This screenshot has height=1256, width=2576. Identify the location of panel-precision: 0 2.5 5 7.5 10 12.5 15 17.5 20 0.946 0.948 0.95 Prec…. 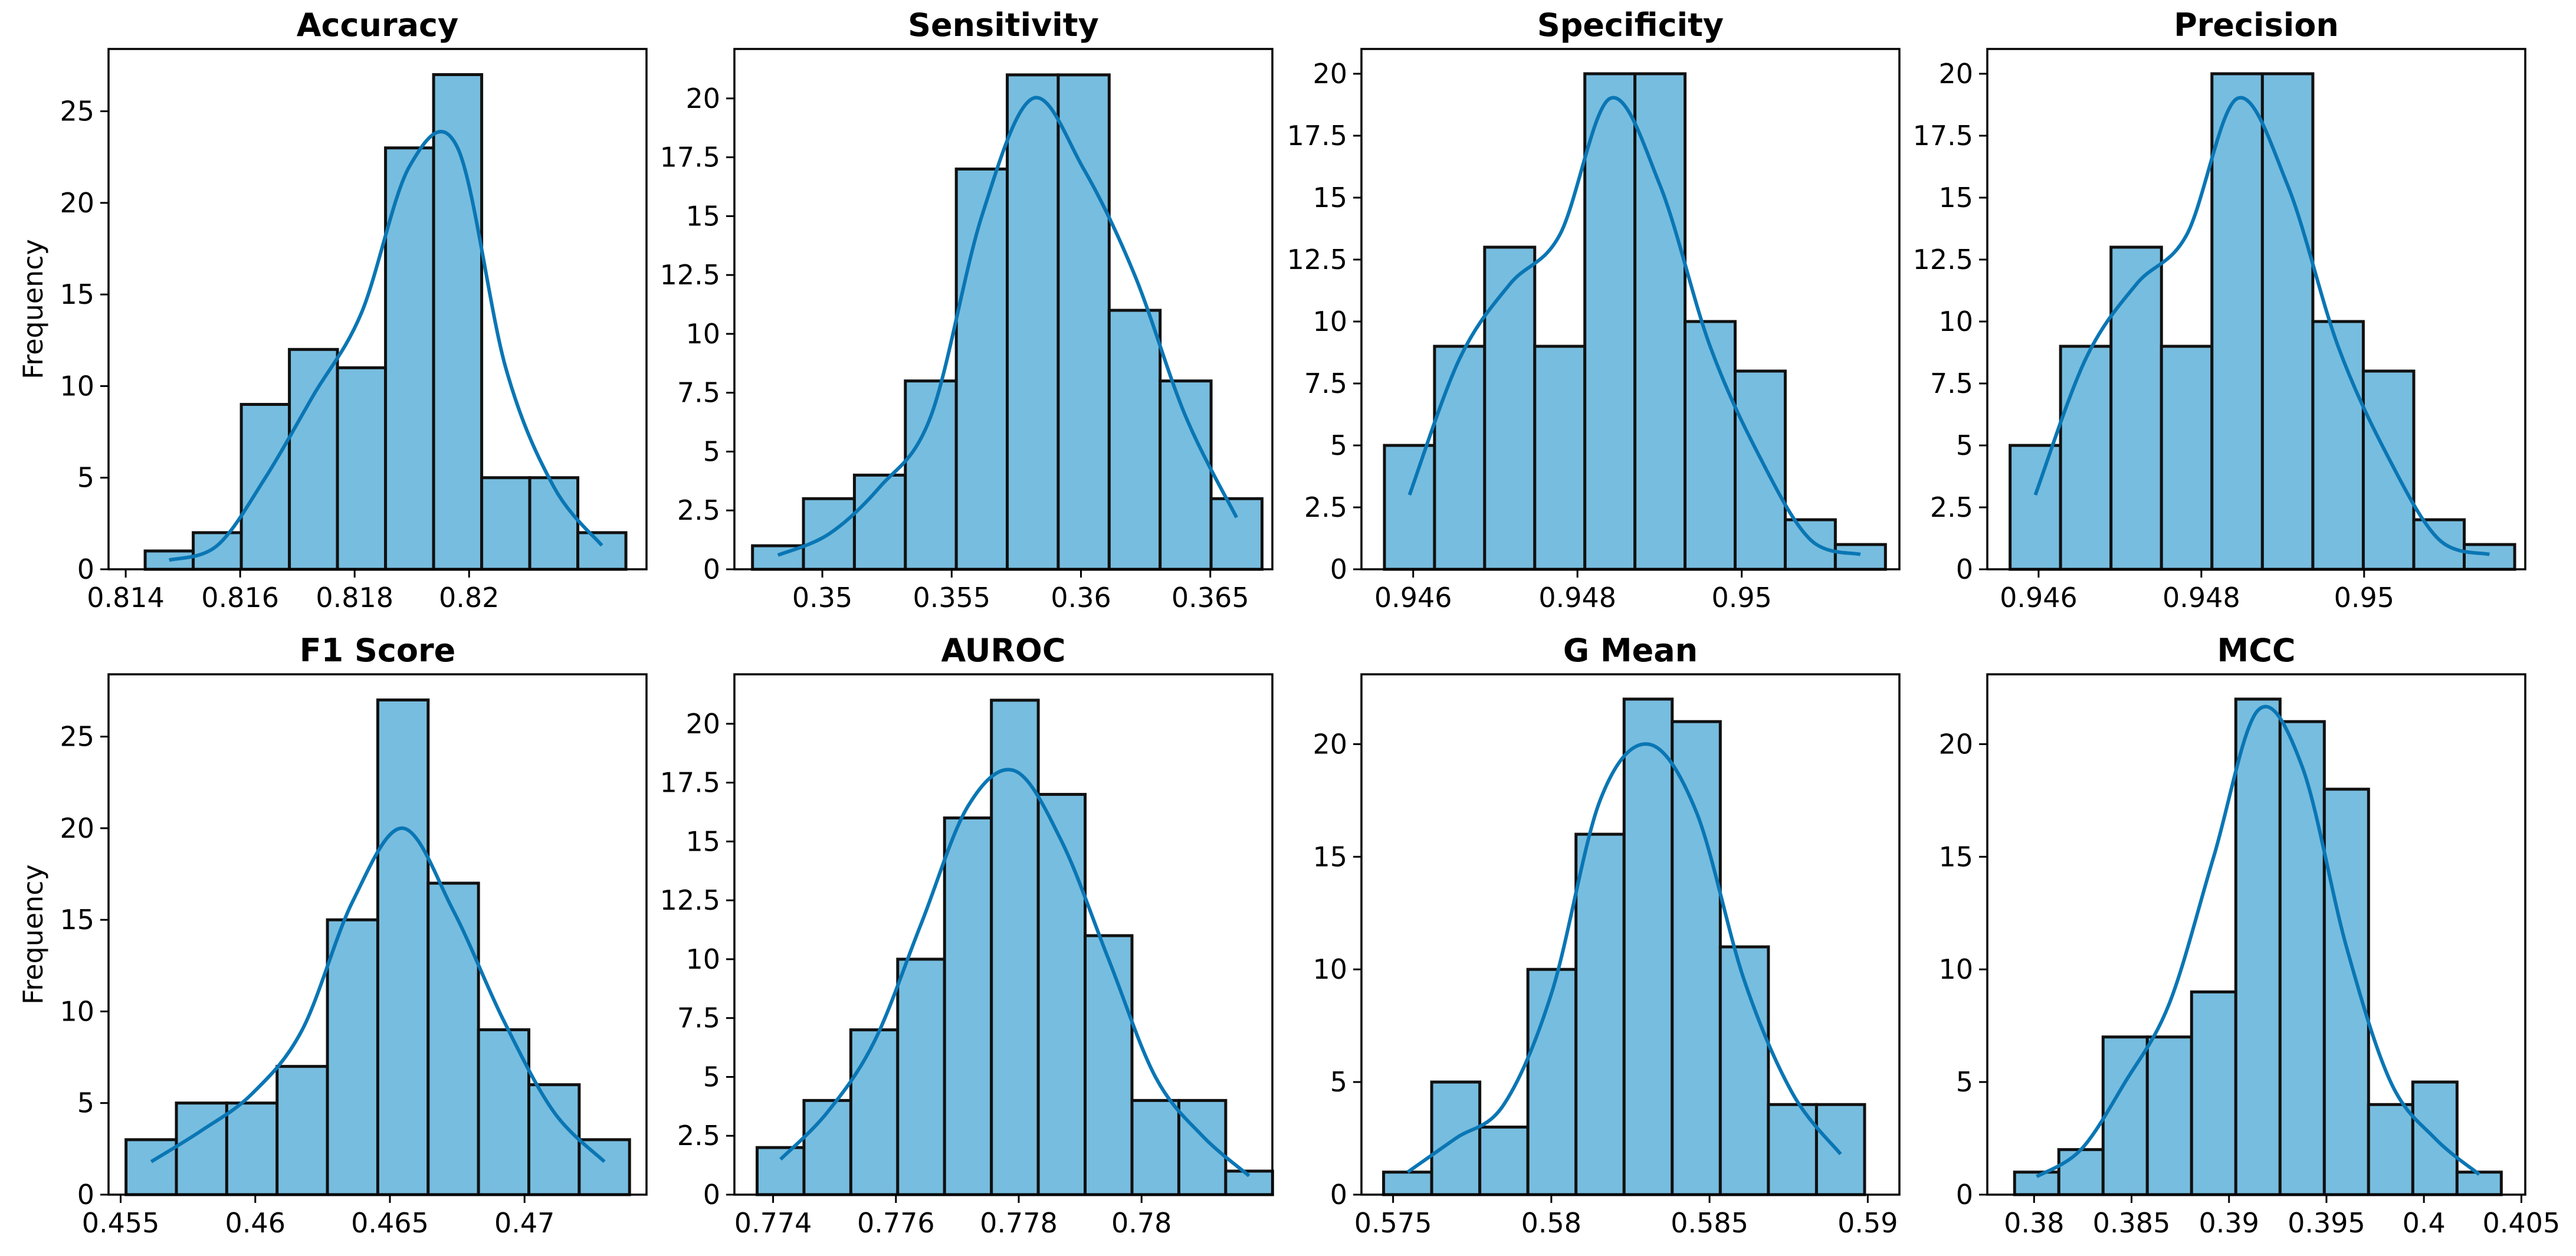
(2219, 310).